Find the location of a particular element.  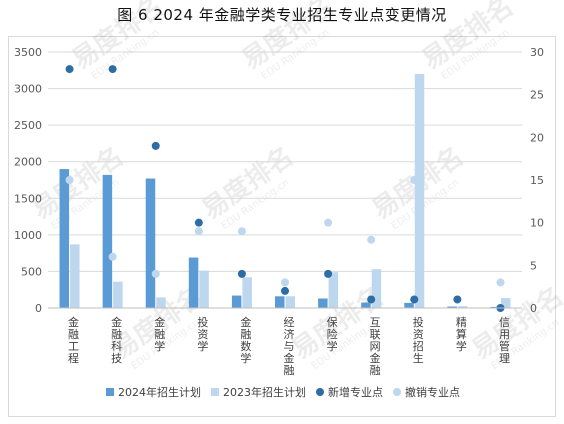

y-left-tick-label: 500 is located at coordinates (31, 271).